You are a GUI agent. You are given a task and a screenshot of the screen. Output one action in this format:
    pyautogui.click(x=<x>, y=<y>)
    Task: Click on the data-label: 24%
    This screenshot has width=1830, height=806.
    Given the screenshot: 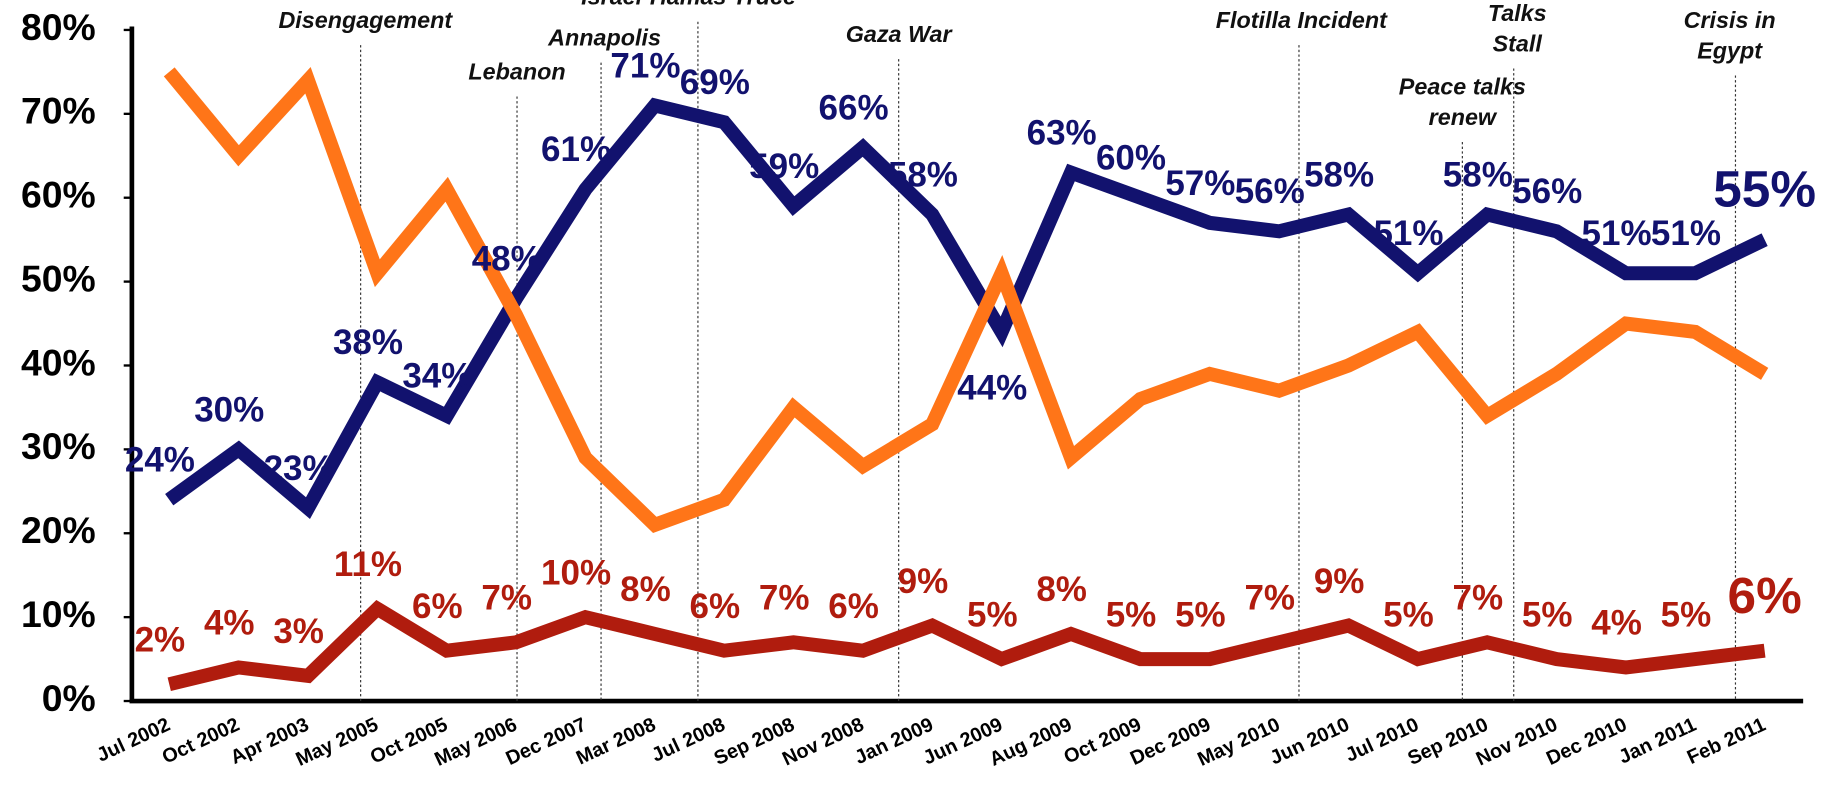 What is the action you would take?
    pyautogui.click(x=160, y=460)
    